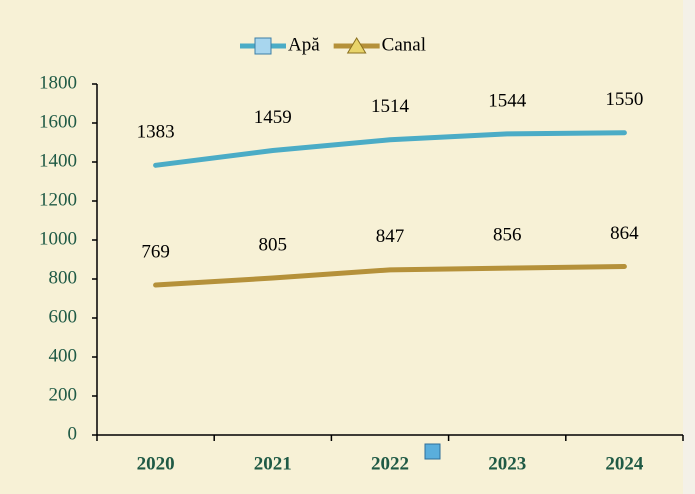 The width and height of the screenshot is (695, 494). What do you see at coordinates (58, 238) in the screenshot?
I see `y-tick-label: 1000` at bounding box center [58, 238].